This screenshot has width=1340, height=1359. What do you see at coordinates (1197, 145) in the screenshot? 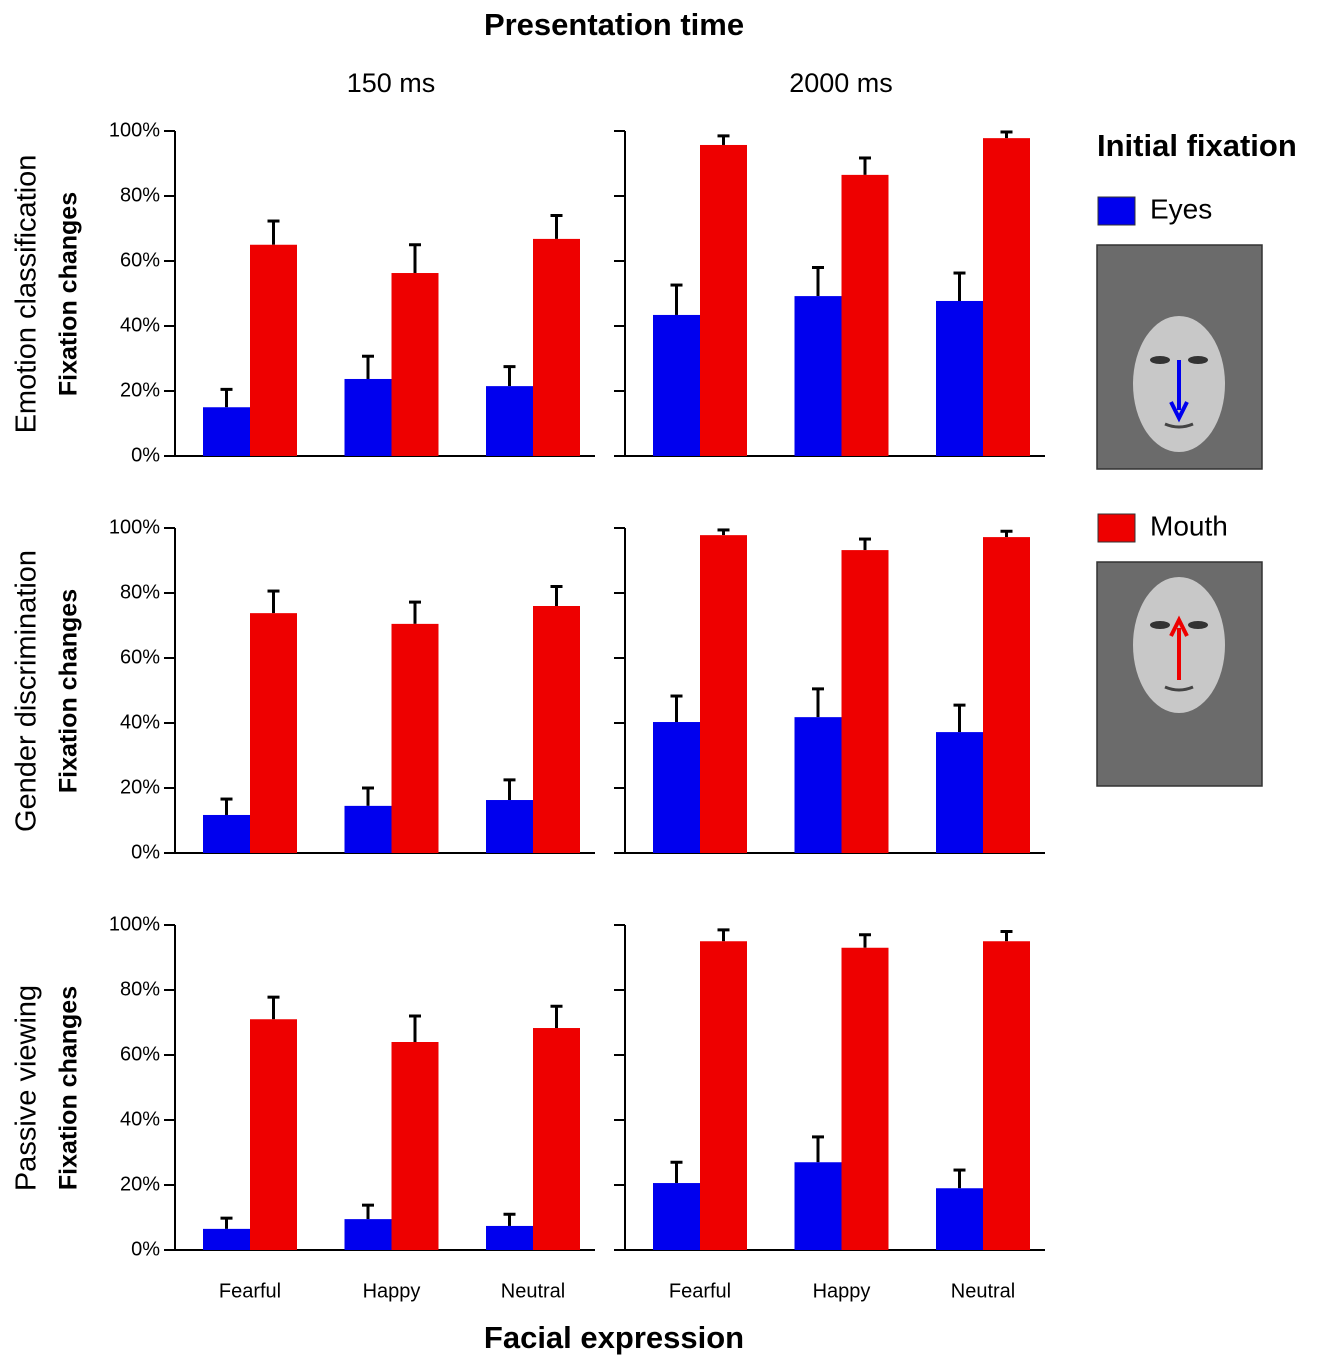
I see `legend-title: Initial fixation` at bounding box center [1197, 145].